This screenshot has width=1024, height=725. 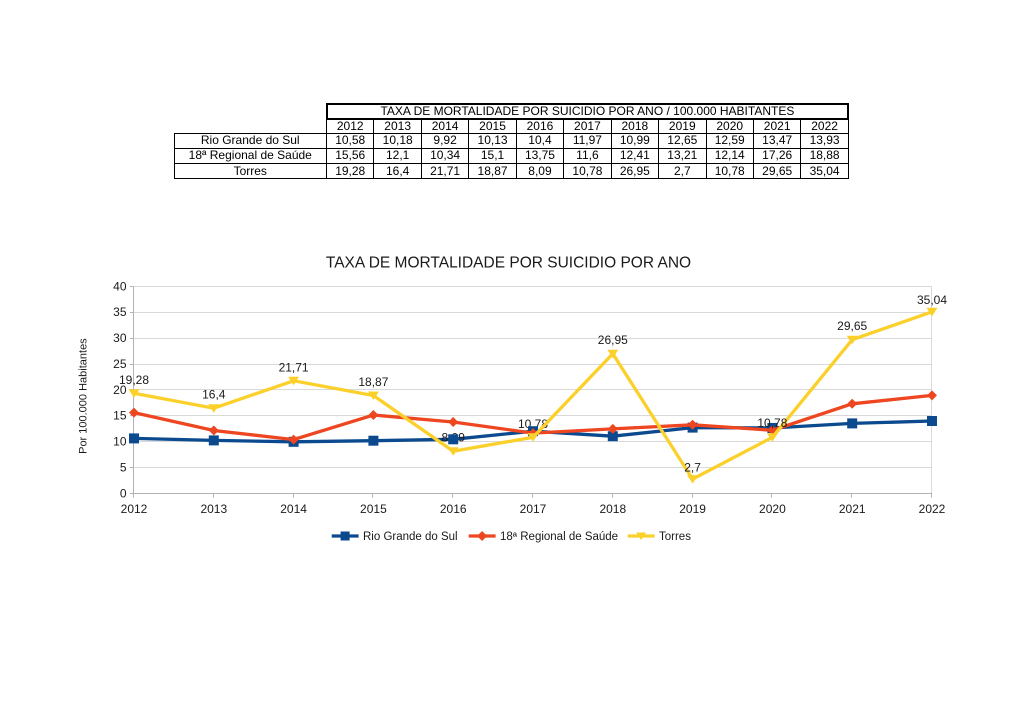 What do you see at coordinates (214, 395) in the screenshot?
I see `svg-text: 16,4` at bounding box center [214, 395].